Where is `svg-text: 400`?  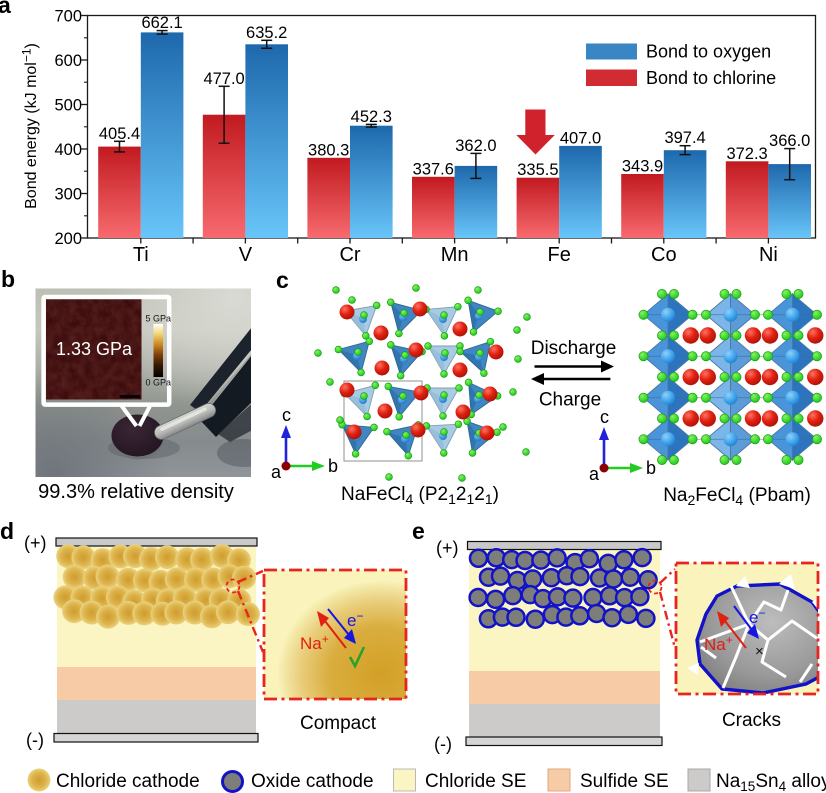
svg-text: 400 is located at coordinates (68, 150).